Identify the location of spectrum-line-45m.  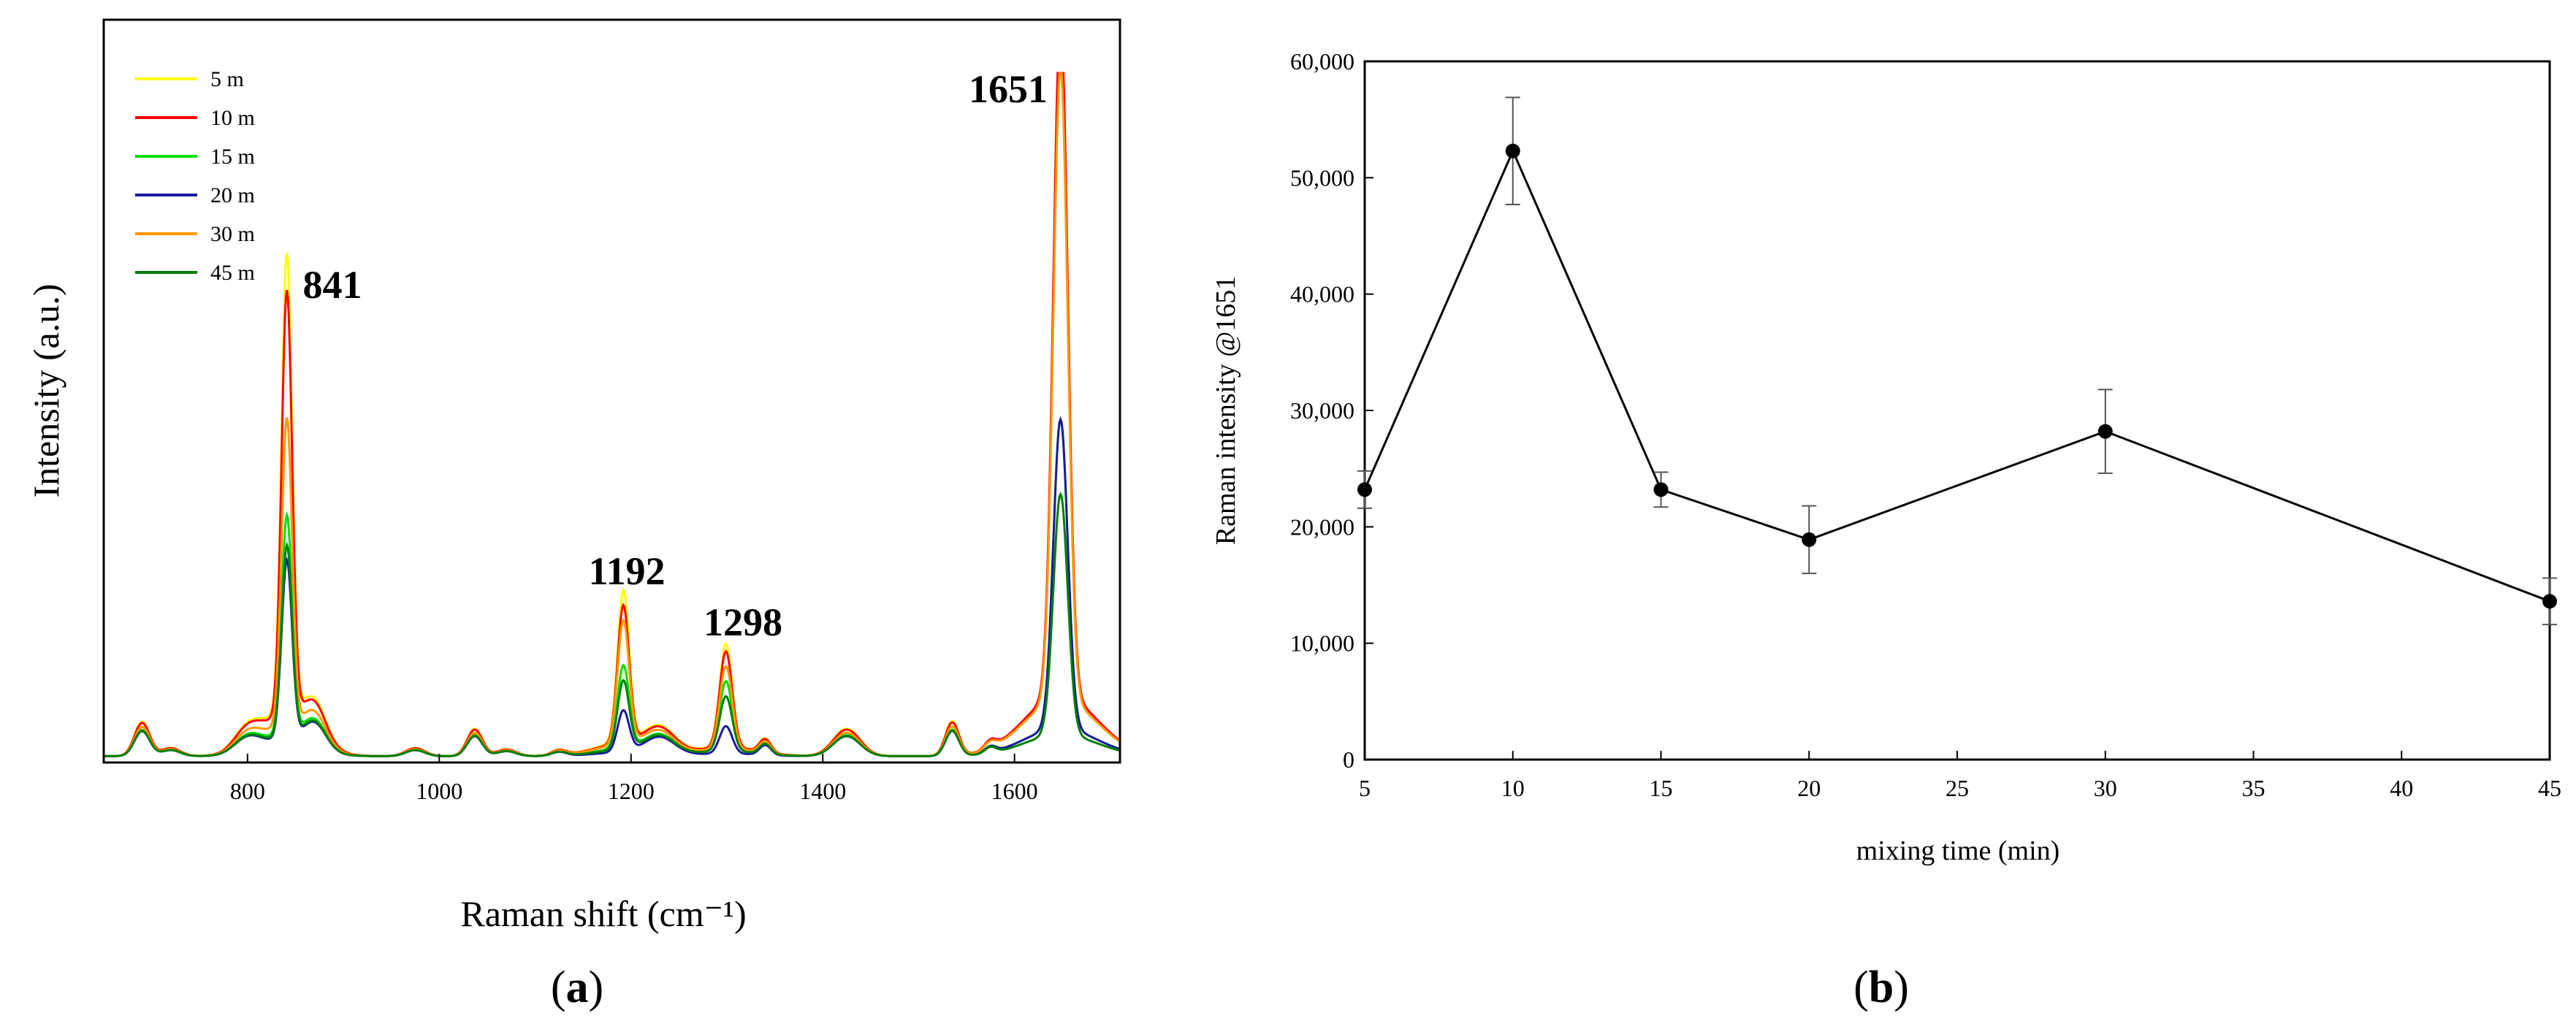
(613, 624).